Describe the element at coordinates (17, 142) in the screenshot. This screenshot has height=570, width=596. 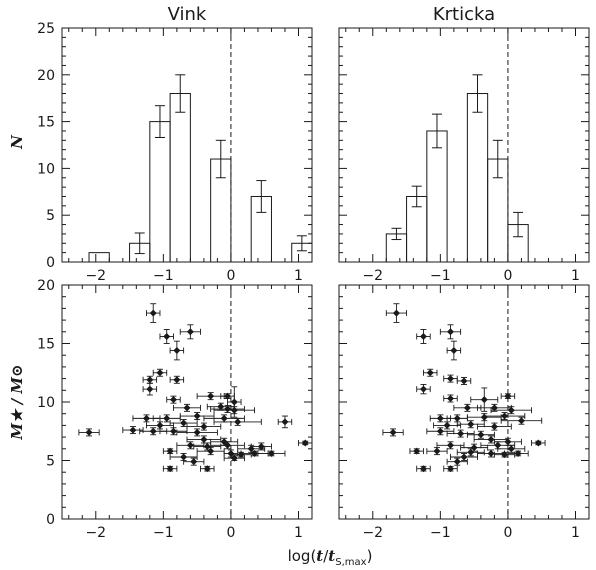
I see `y-axis-label-top: N` at that location.